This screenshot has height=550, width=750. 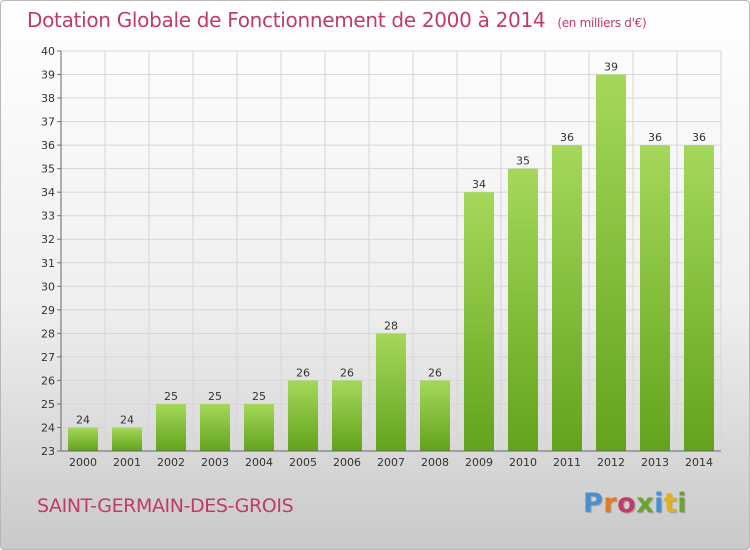 What do you see at coordinates (48, 380) in the screenshot?
I see `y-tick-label: 26` at bounding box center [48, 380].